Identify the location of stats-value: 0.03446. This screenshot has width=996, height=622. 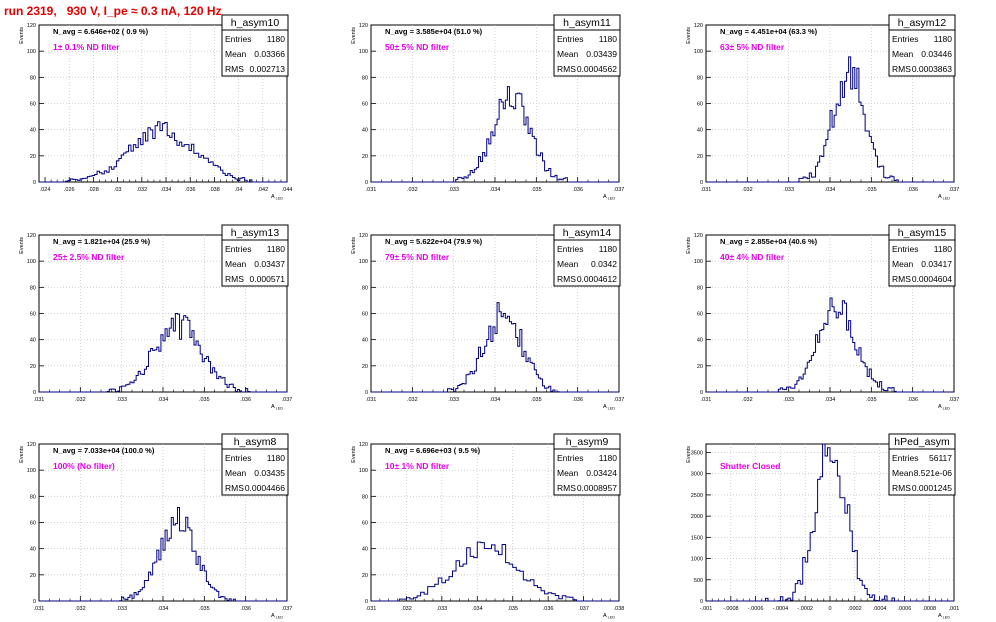
(936, 54).